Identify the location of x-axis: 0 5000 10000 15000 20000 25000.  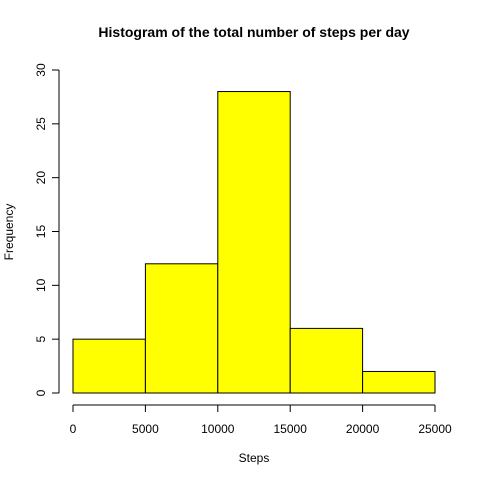
(261, 420).